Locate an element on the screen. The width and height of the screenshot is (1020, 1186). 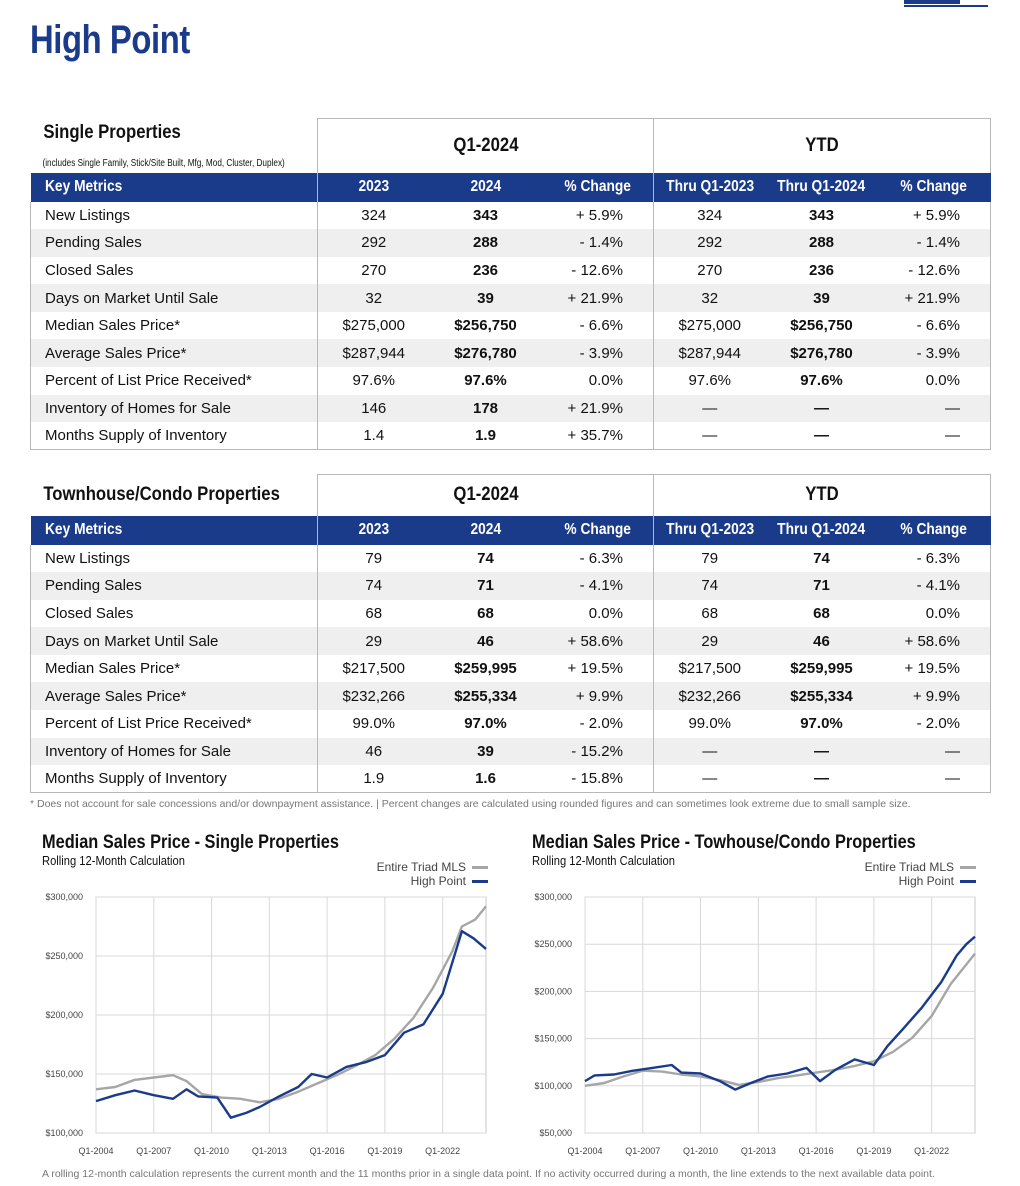
y-tick-label: $50,000 is located at coordinates (555, 1133).